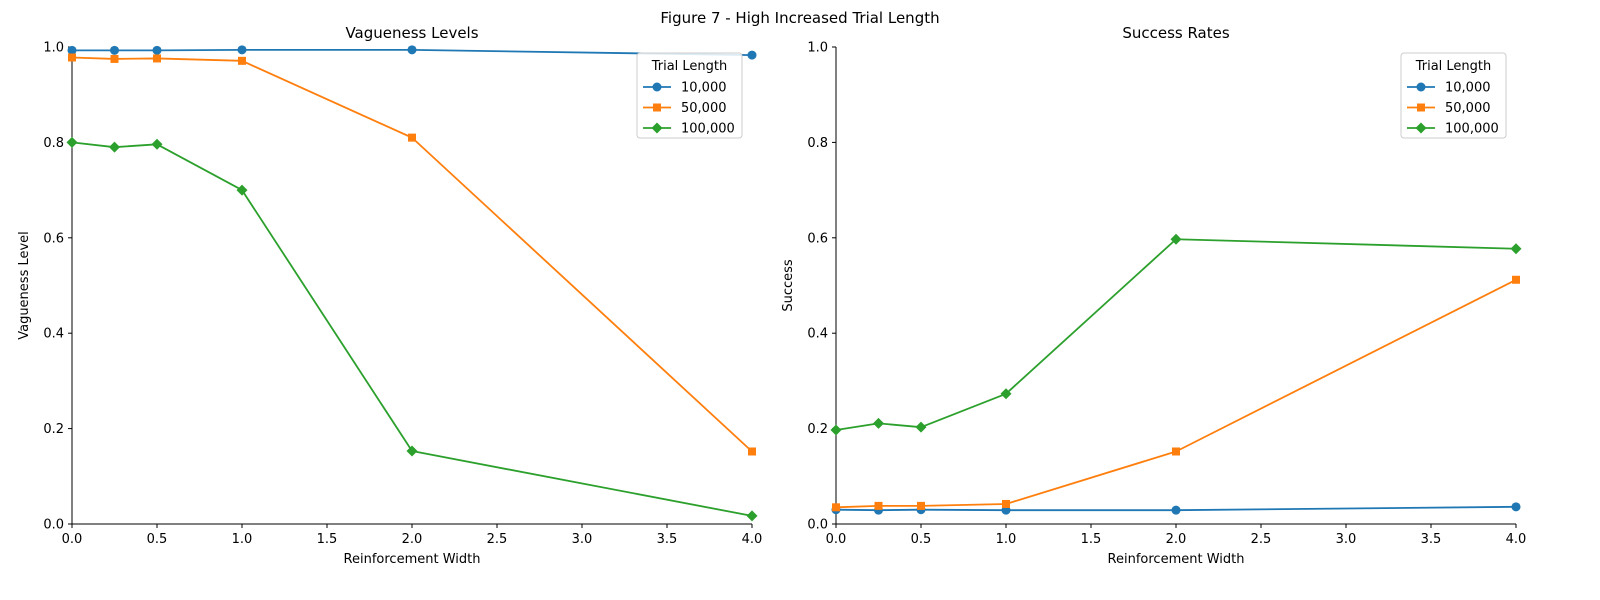 This screenshot has width=1600, height=600. Describe the element at coordinates (800, 18) in the screenshot. I see `figure-title: Figure 7 - High Increased Trial Length` at that location.